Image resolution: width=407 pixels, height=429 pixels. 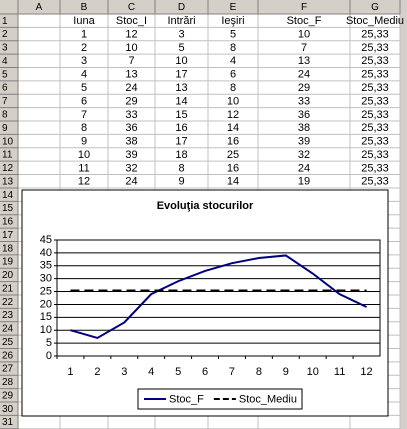 I want to click on row-number: 30, so click(x=8, y=409).